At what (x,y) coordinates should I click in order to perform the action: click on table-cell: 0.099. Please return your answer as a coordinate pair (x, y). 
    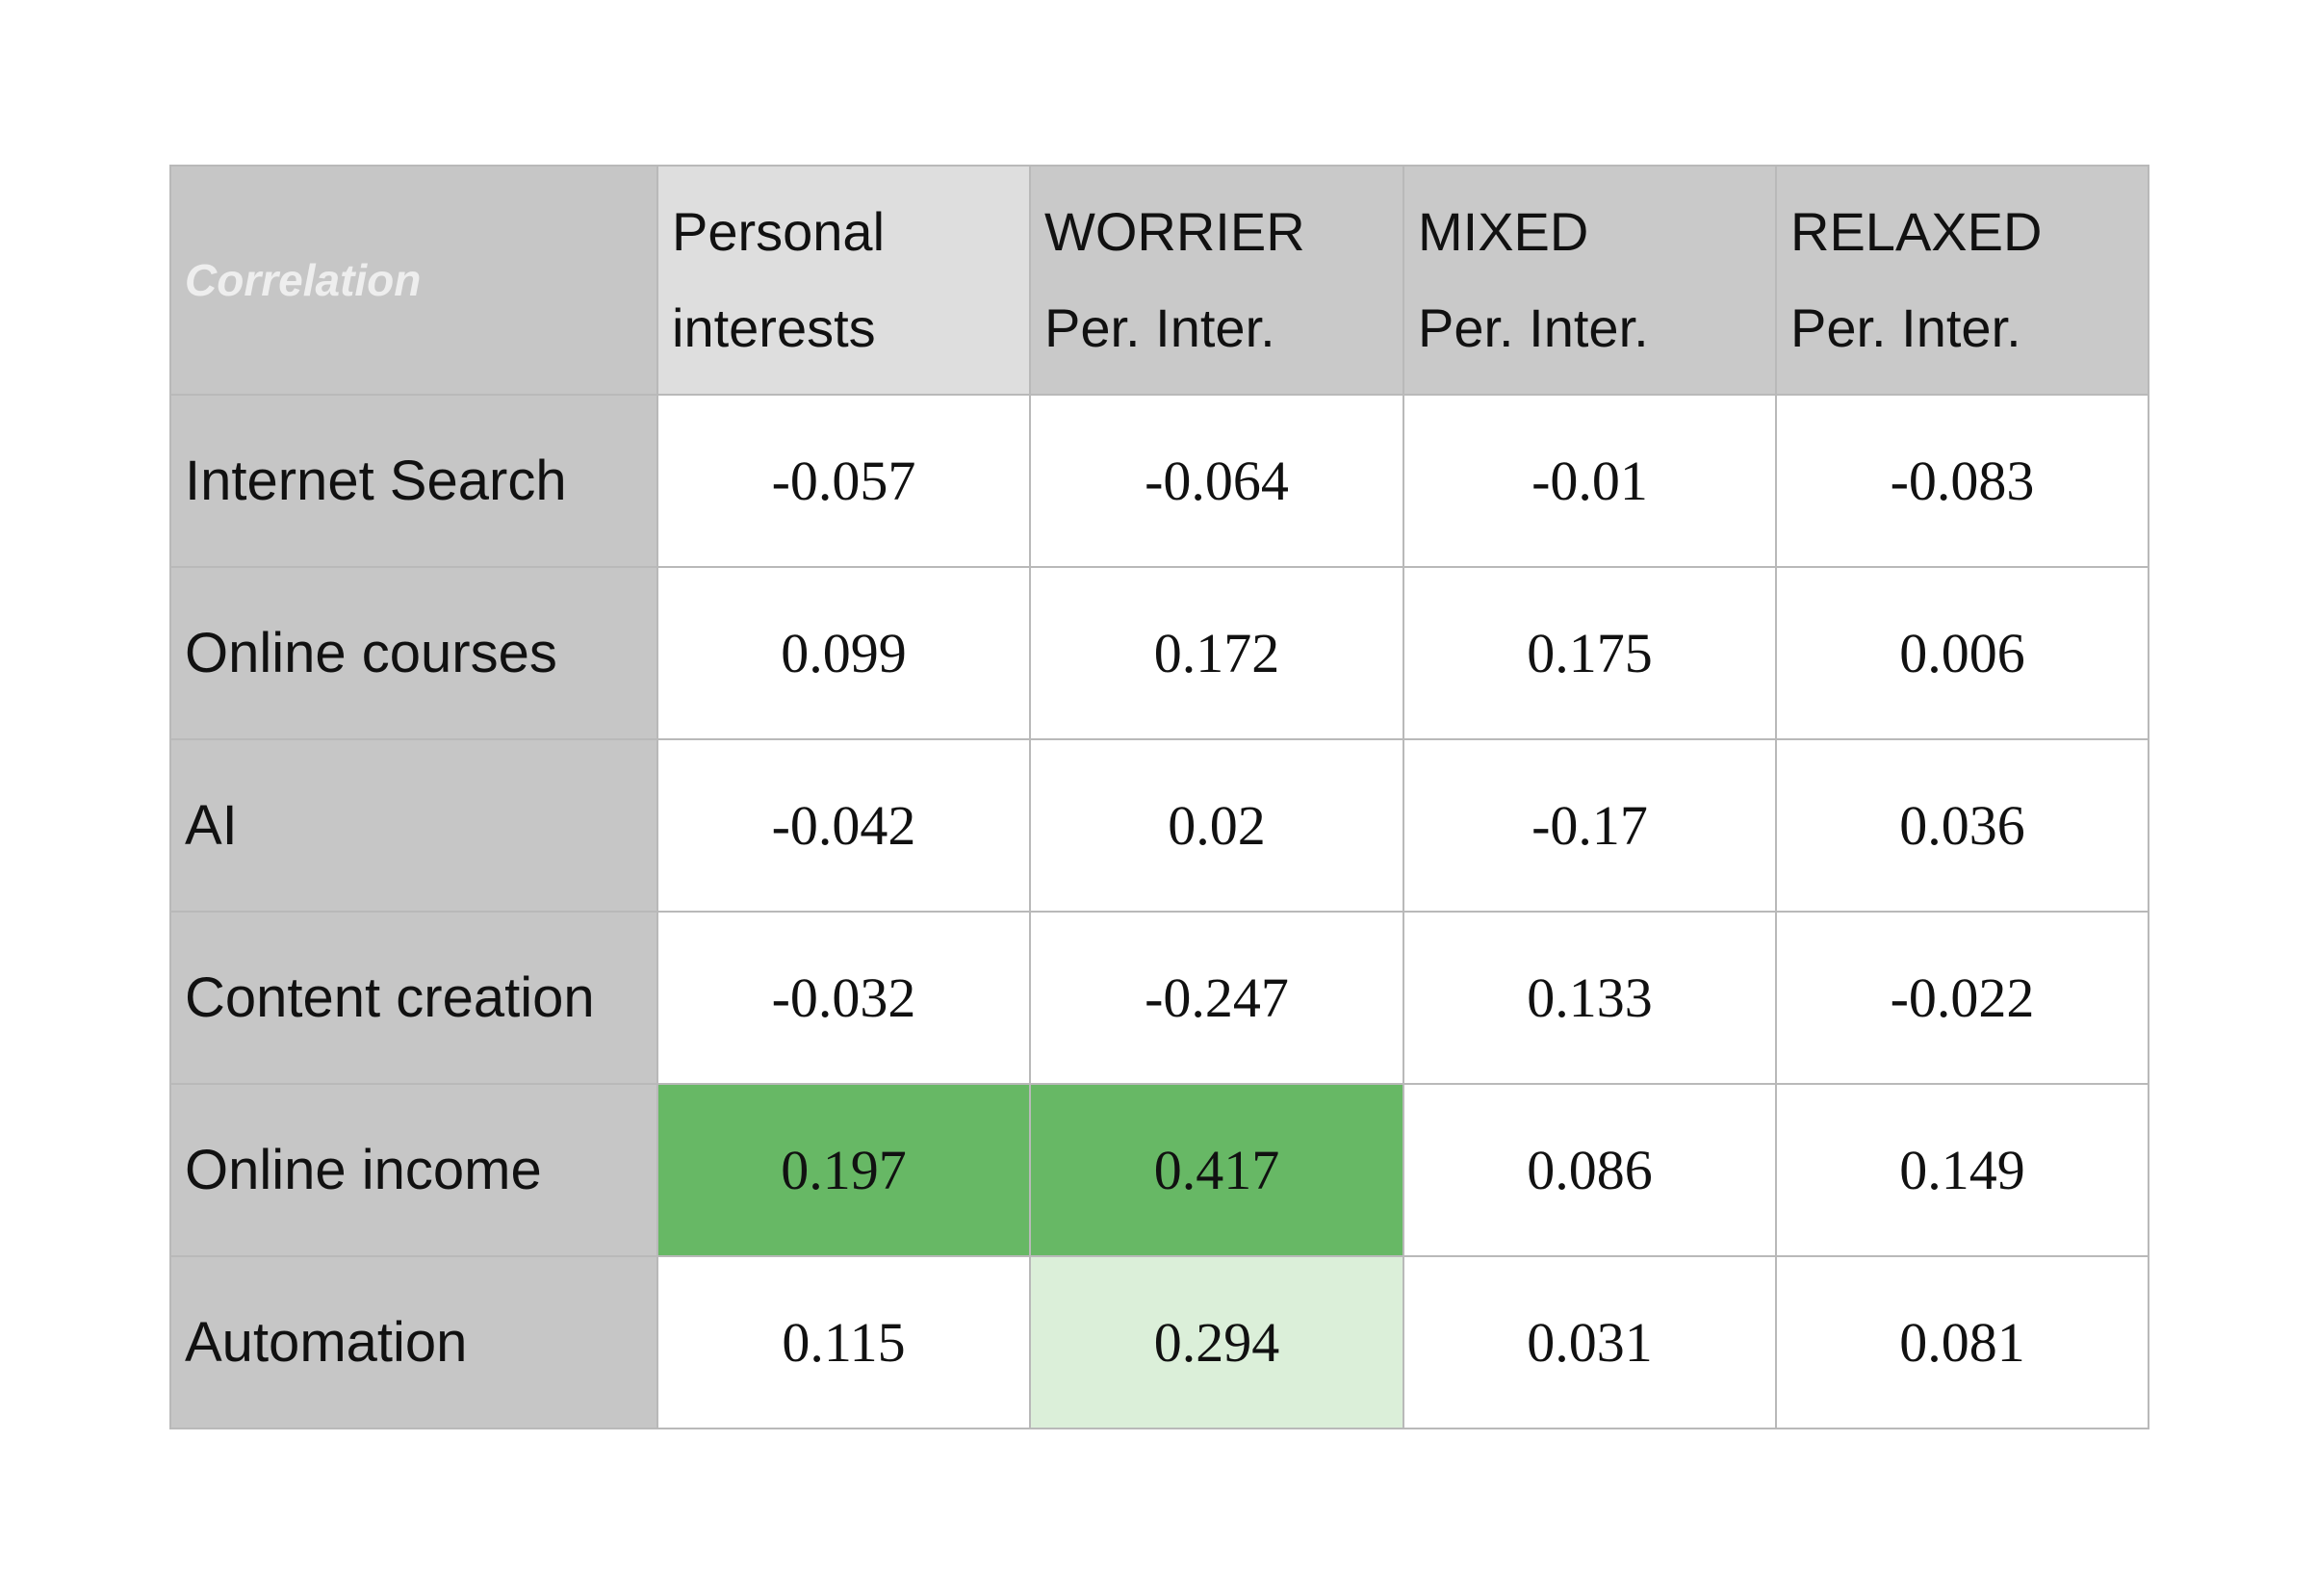
    Looking at the image, I should click on (843, 653).